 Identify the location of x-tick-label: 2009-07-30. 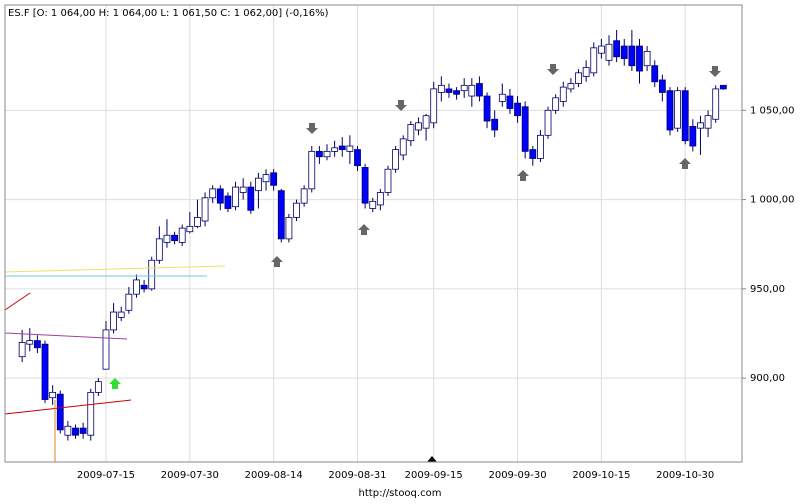
(190, 475).